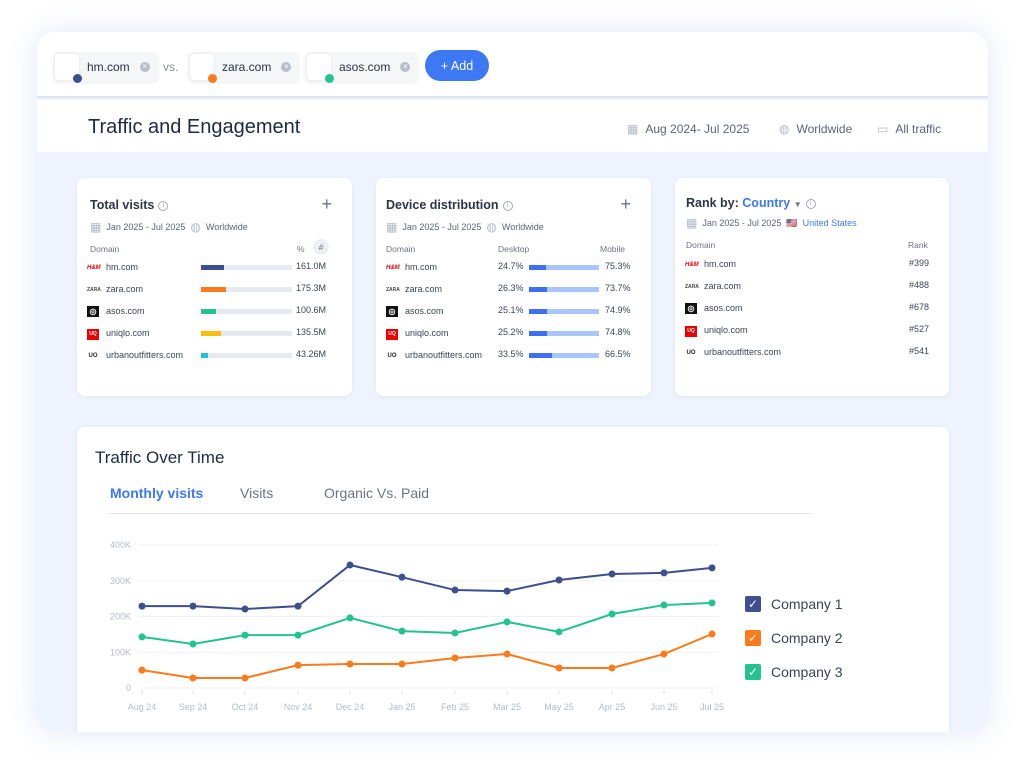  What do you see at coordinates (194, 127) in the screenshot?
I see `page-title: Traffic and Engagement` at bounding box center [194, 127].